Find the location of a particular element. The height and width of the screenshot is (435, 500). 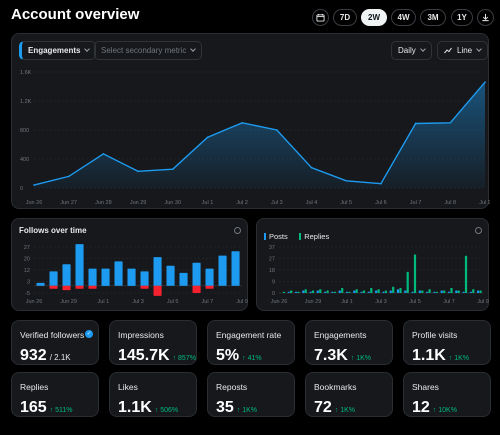

metric-tile: Bookmarks 72 ↑ 1K% is located at coordinates (349, 394).